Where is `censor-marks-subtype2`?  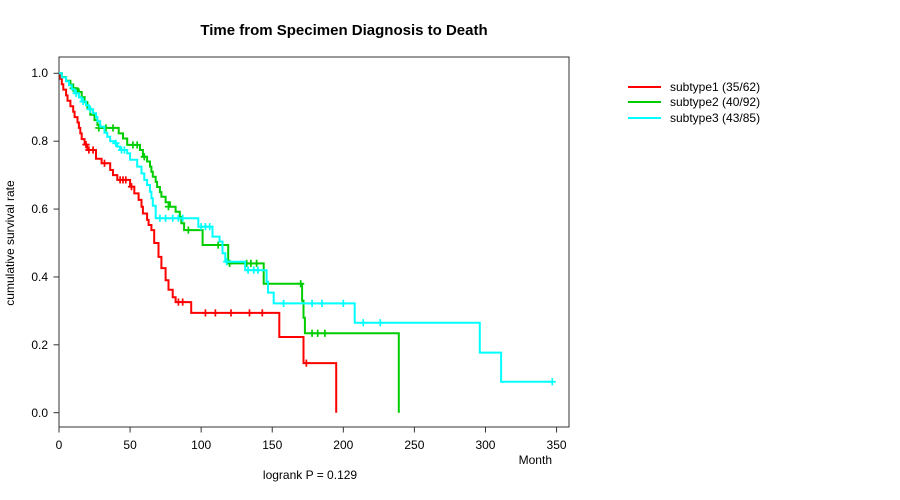 censor-marks-subtype2 is located at coordinates (199, 210).